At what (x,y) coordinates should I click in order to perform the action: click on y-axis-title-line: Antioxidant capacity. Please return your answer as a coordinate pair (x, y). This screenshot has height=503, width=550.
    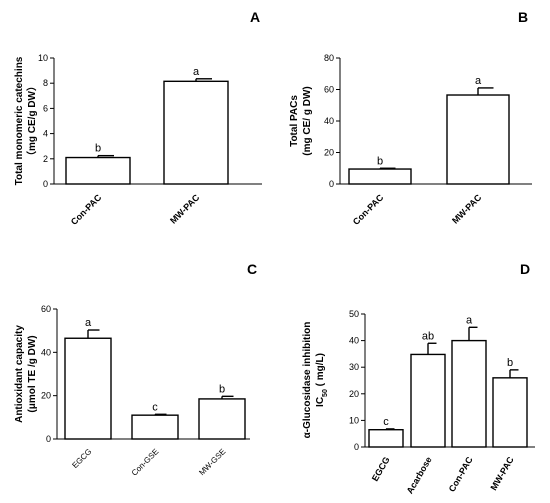
    Looking at the image, I should click on (19, 374).